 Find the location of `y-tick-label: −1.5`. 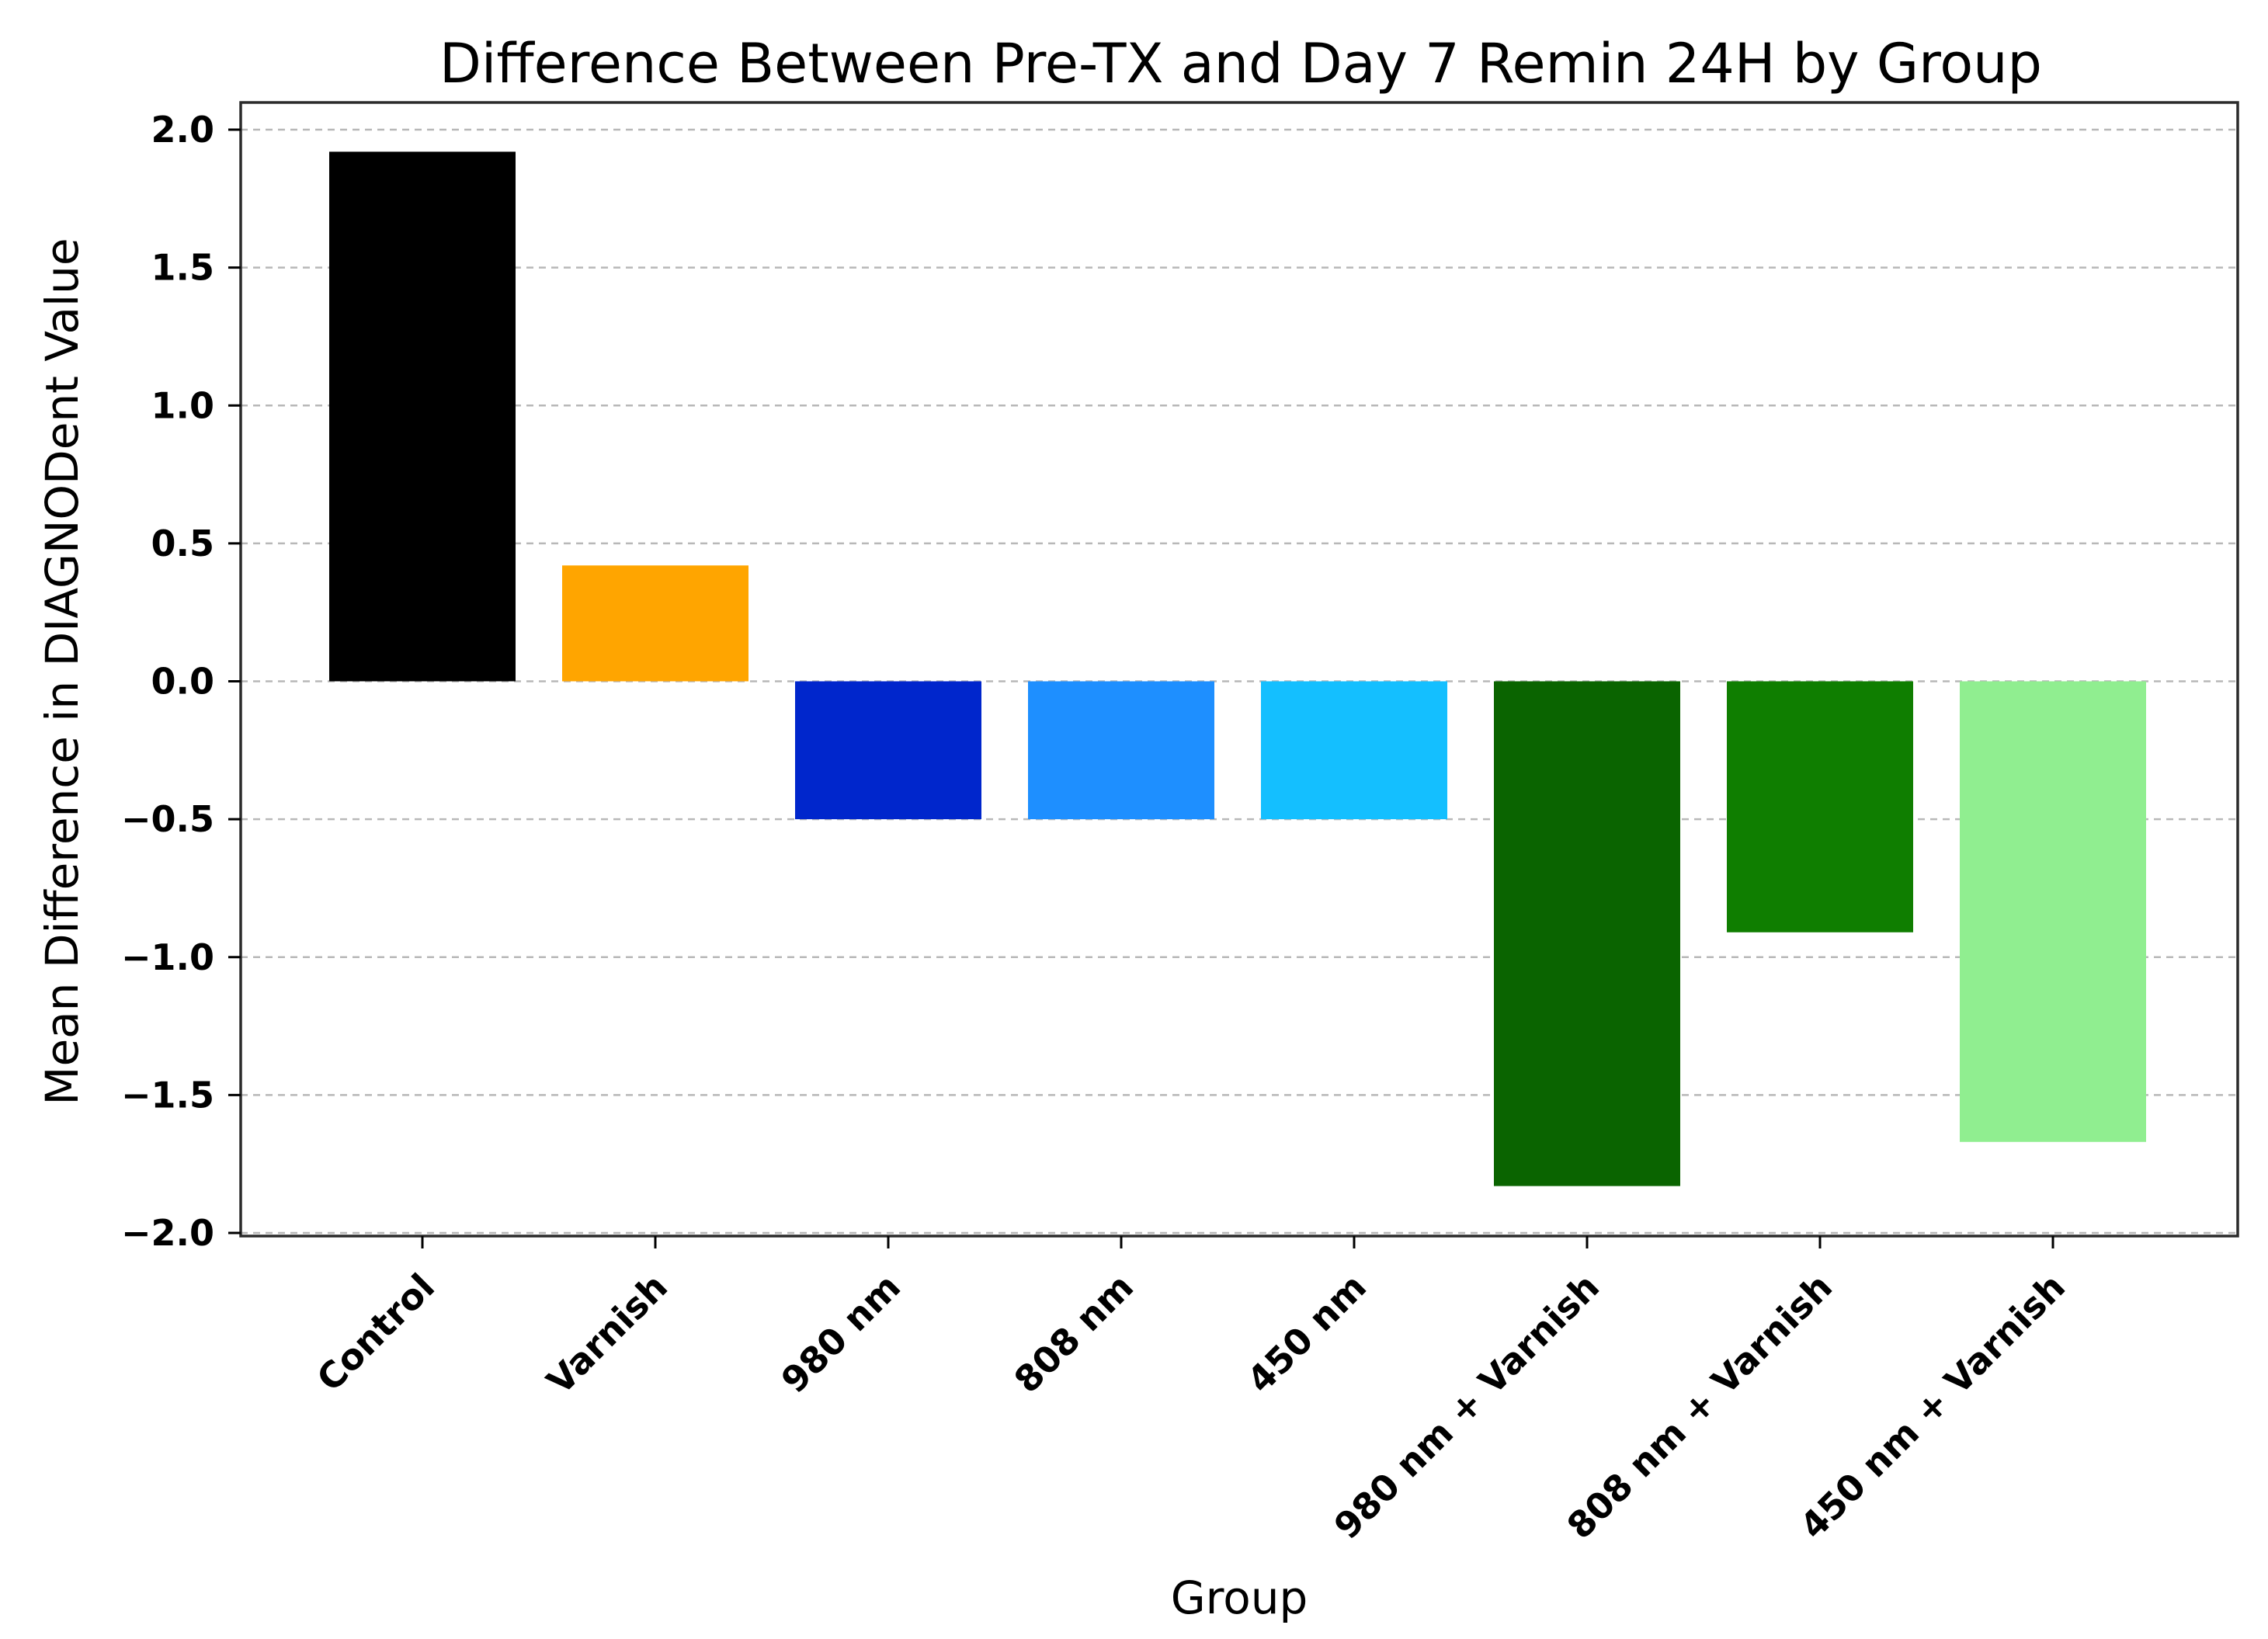

y-tick-label: −1.5 is located at coordinates (167, 1095).